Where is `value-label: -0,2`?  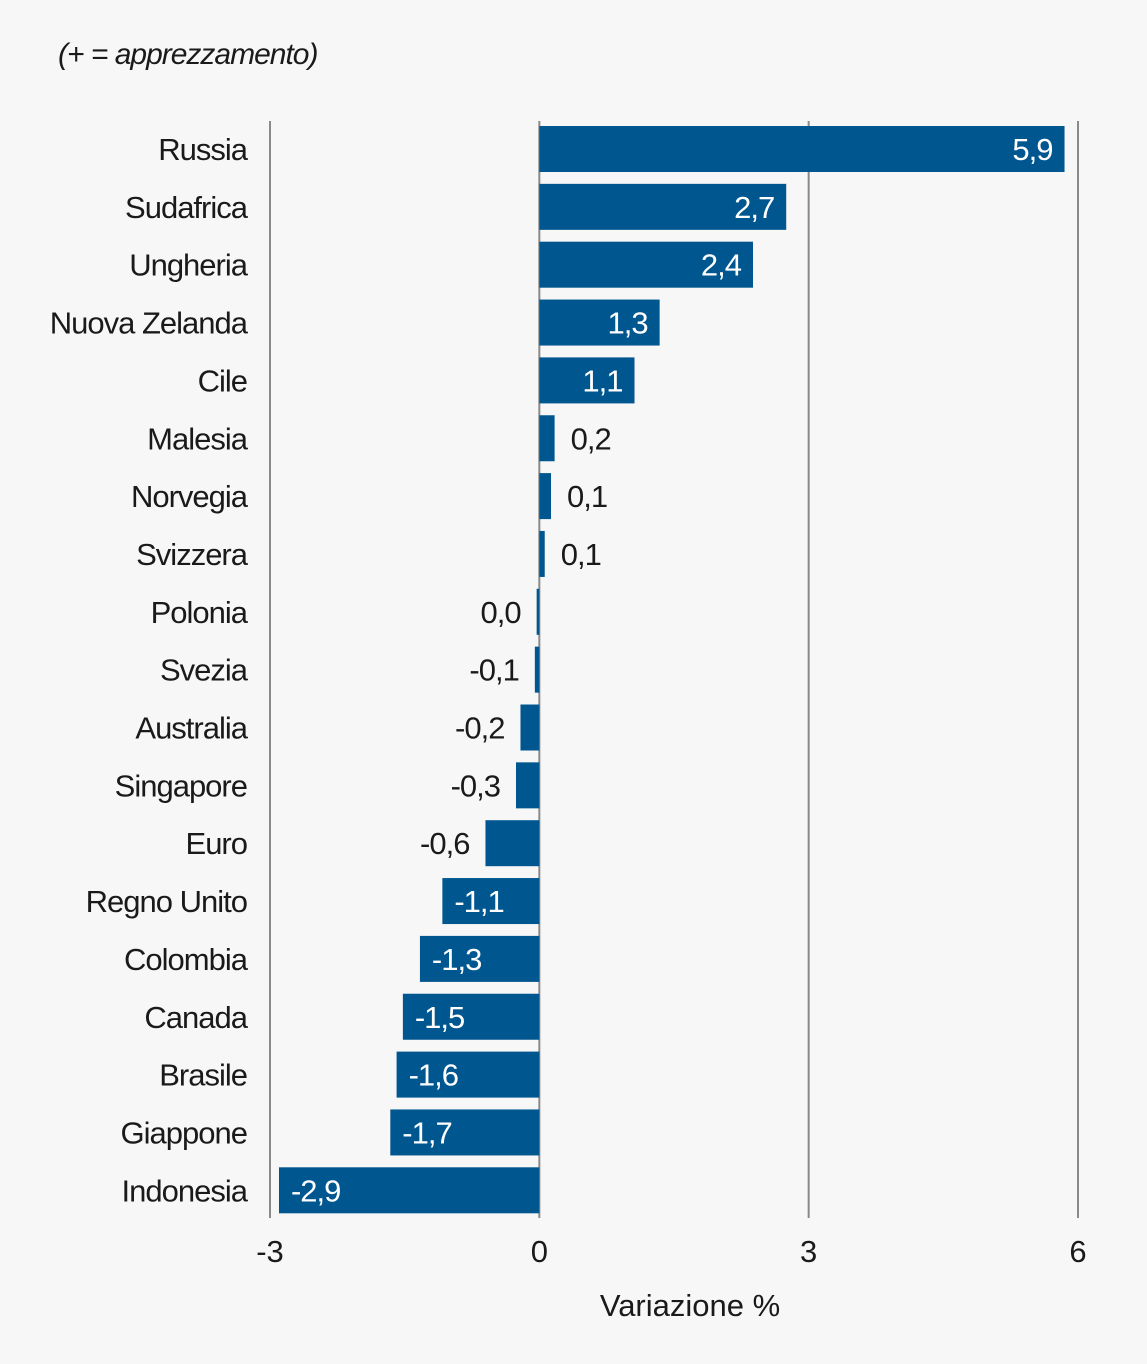 value-label: -0,2 is located at coordinates (479, 728).